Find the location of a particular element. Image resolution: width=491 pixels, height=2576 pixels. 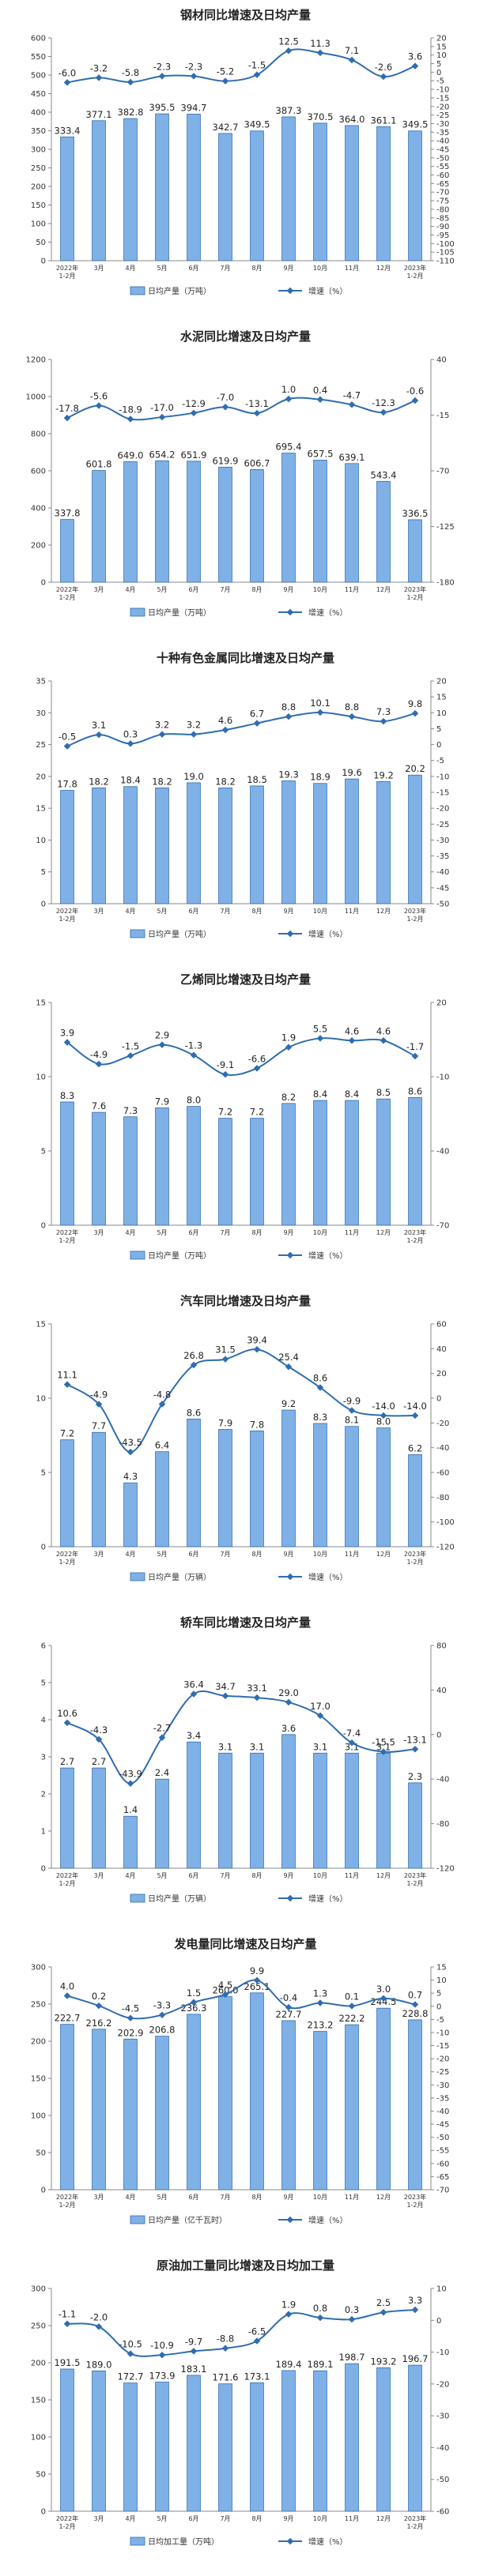

bar-value-label: 222.2 is located at coordinates (352, 2019).